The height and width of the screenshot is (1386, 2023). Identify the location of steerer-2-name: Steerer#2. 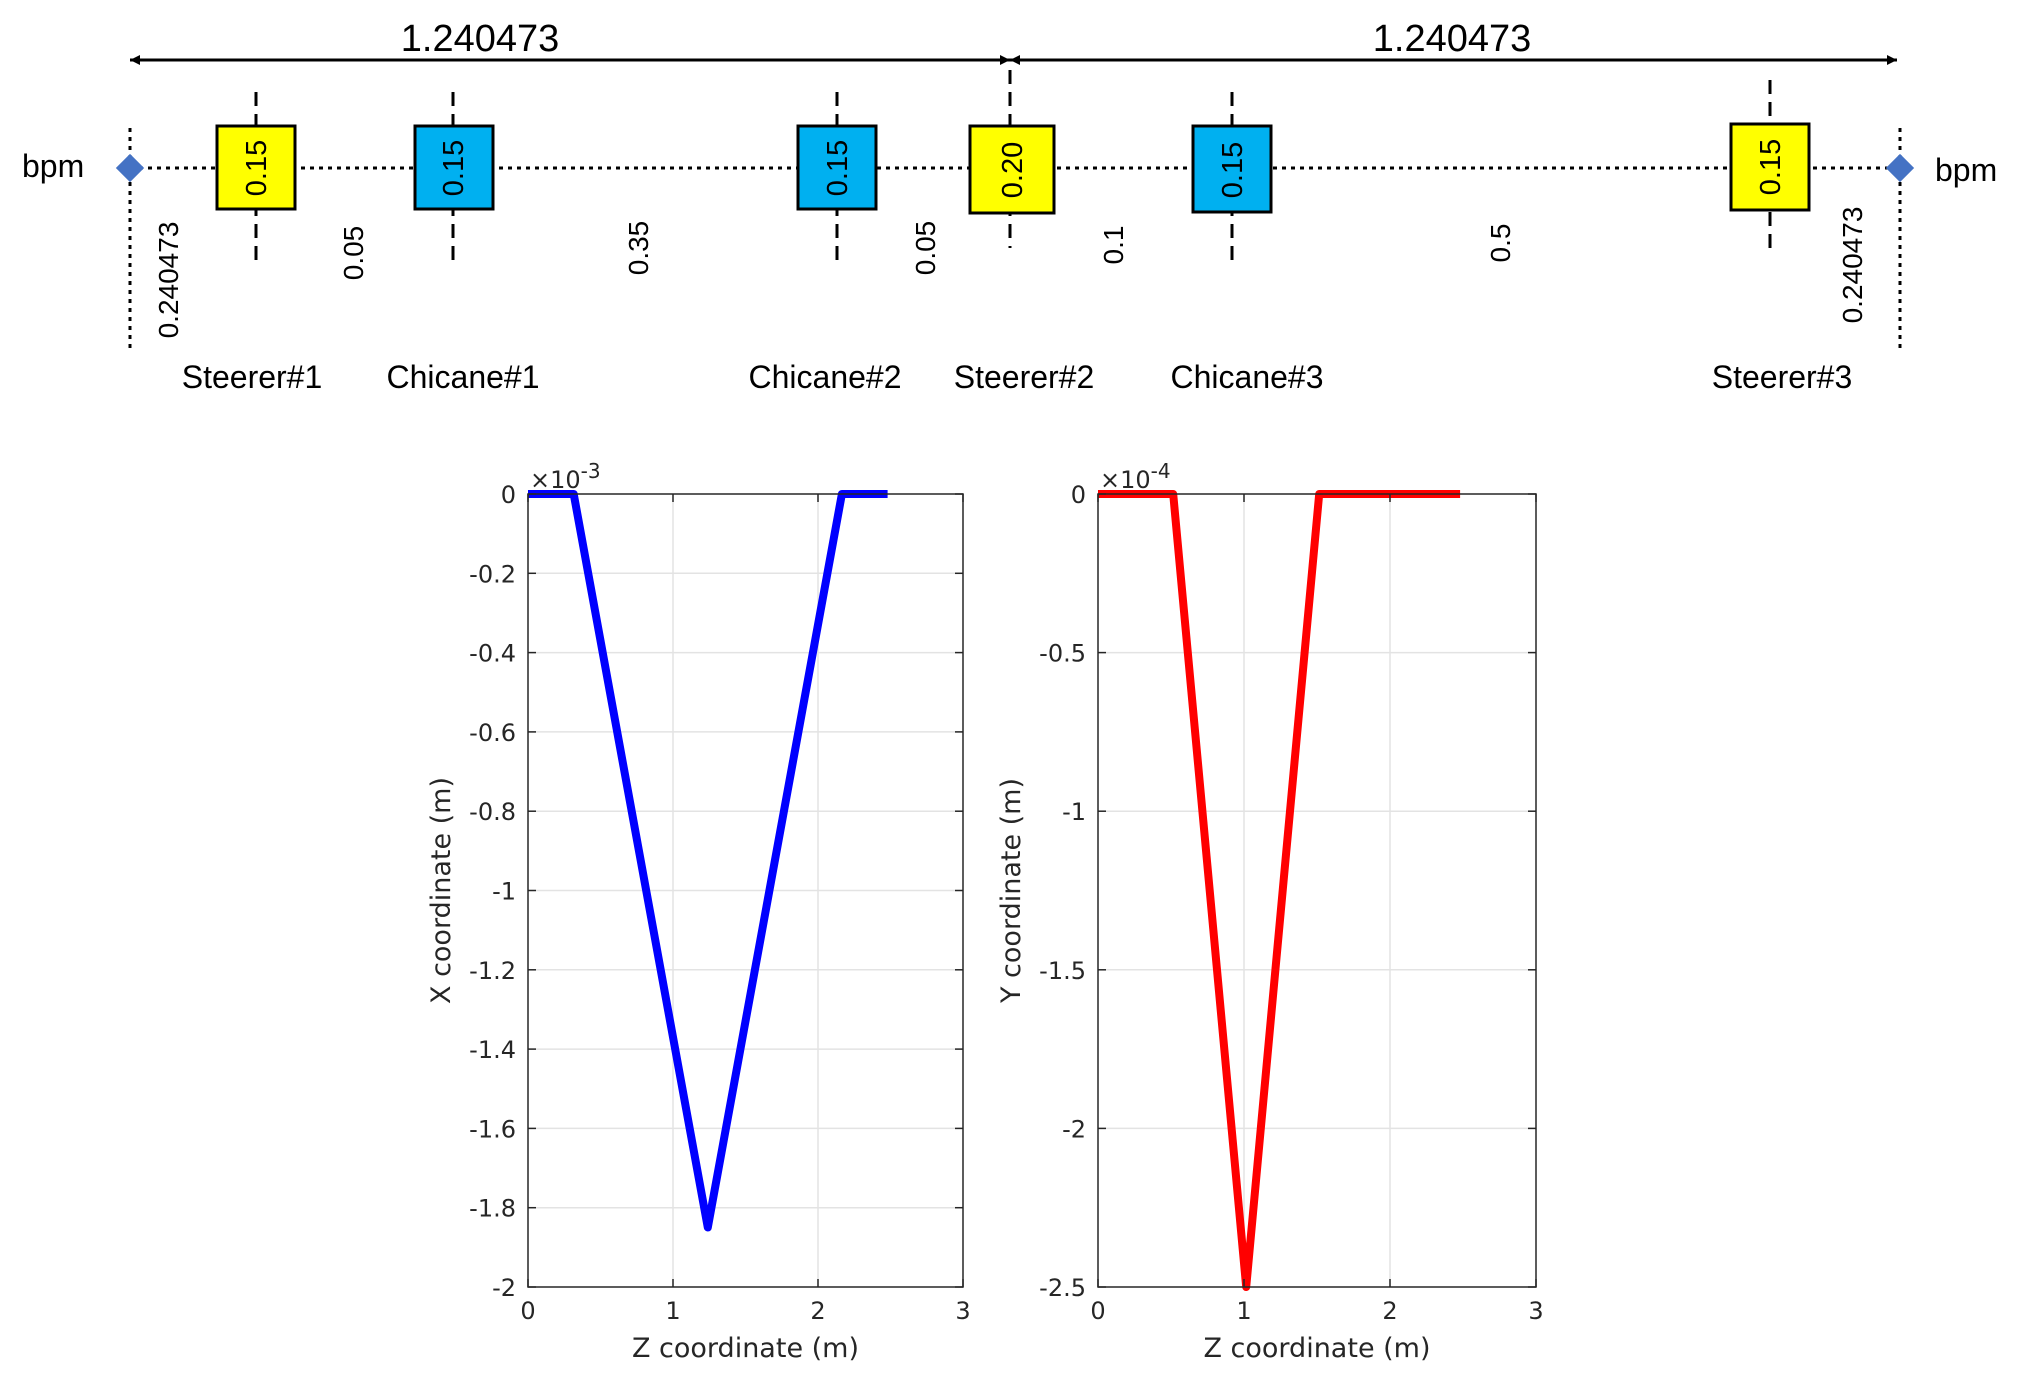
(1024, 377).